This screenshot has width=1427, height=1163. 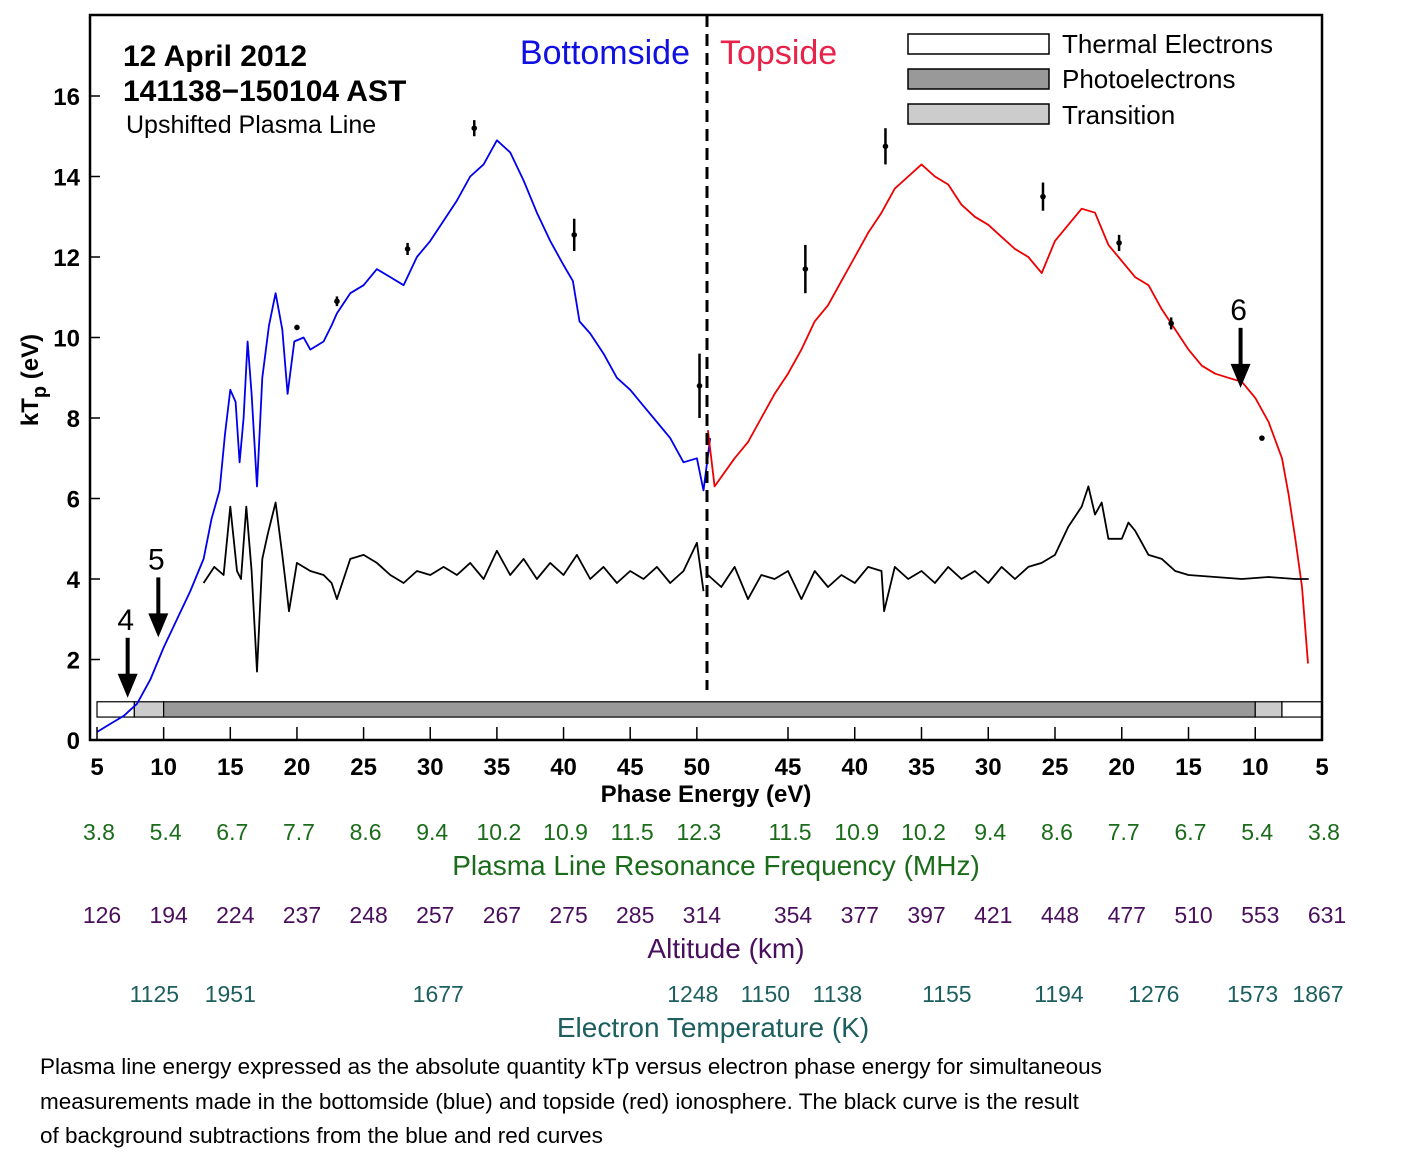 I want to click on altitude-value: 510, so click(x=1193, y=915).